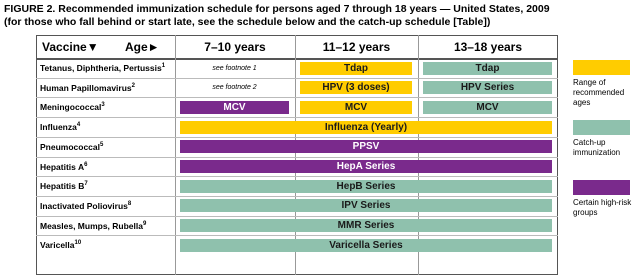 The image size is (641, 280). I want to click on vaccine-name: Hepatitis A, so click(62, 166).